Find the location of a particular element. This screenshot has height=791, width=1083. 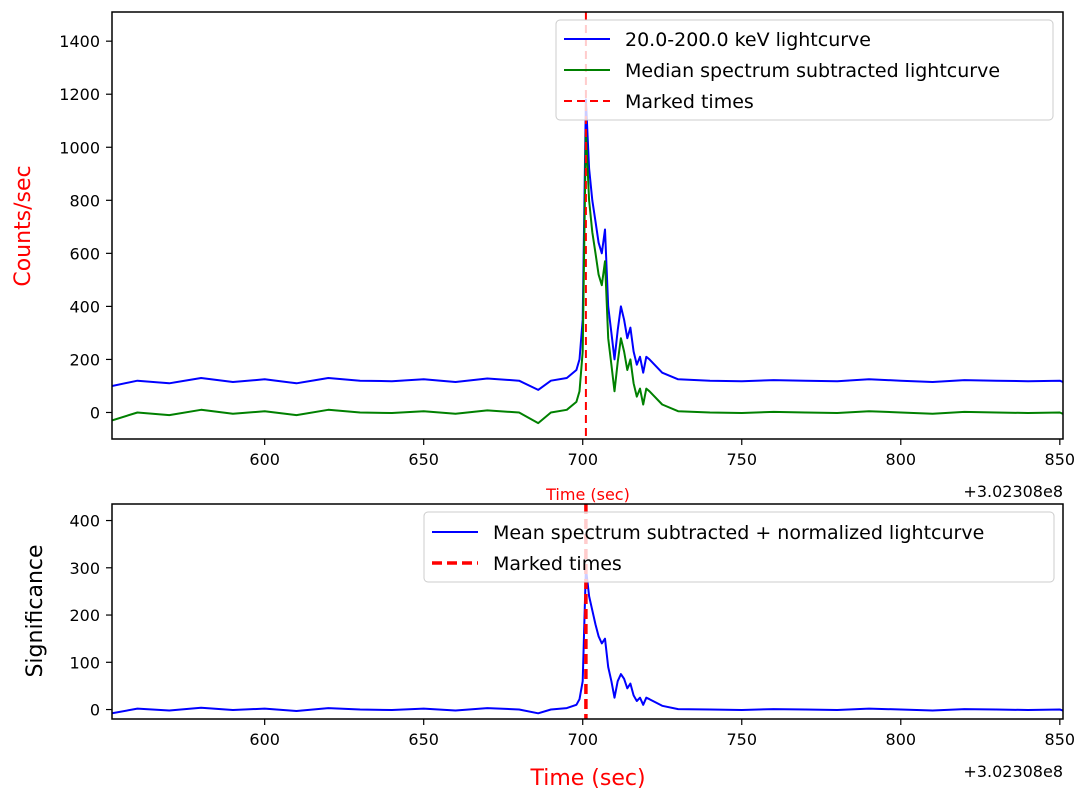

bot-y-tick-label: 300 is located at coordinates (84, 568).